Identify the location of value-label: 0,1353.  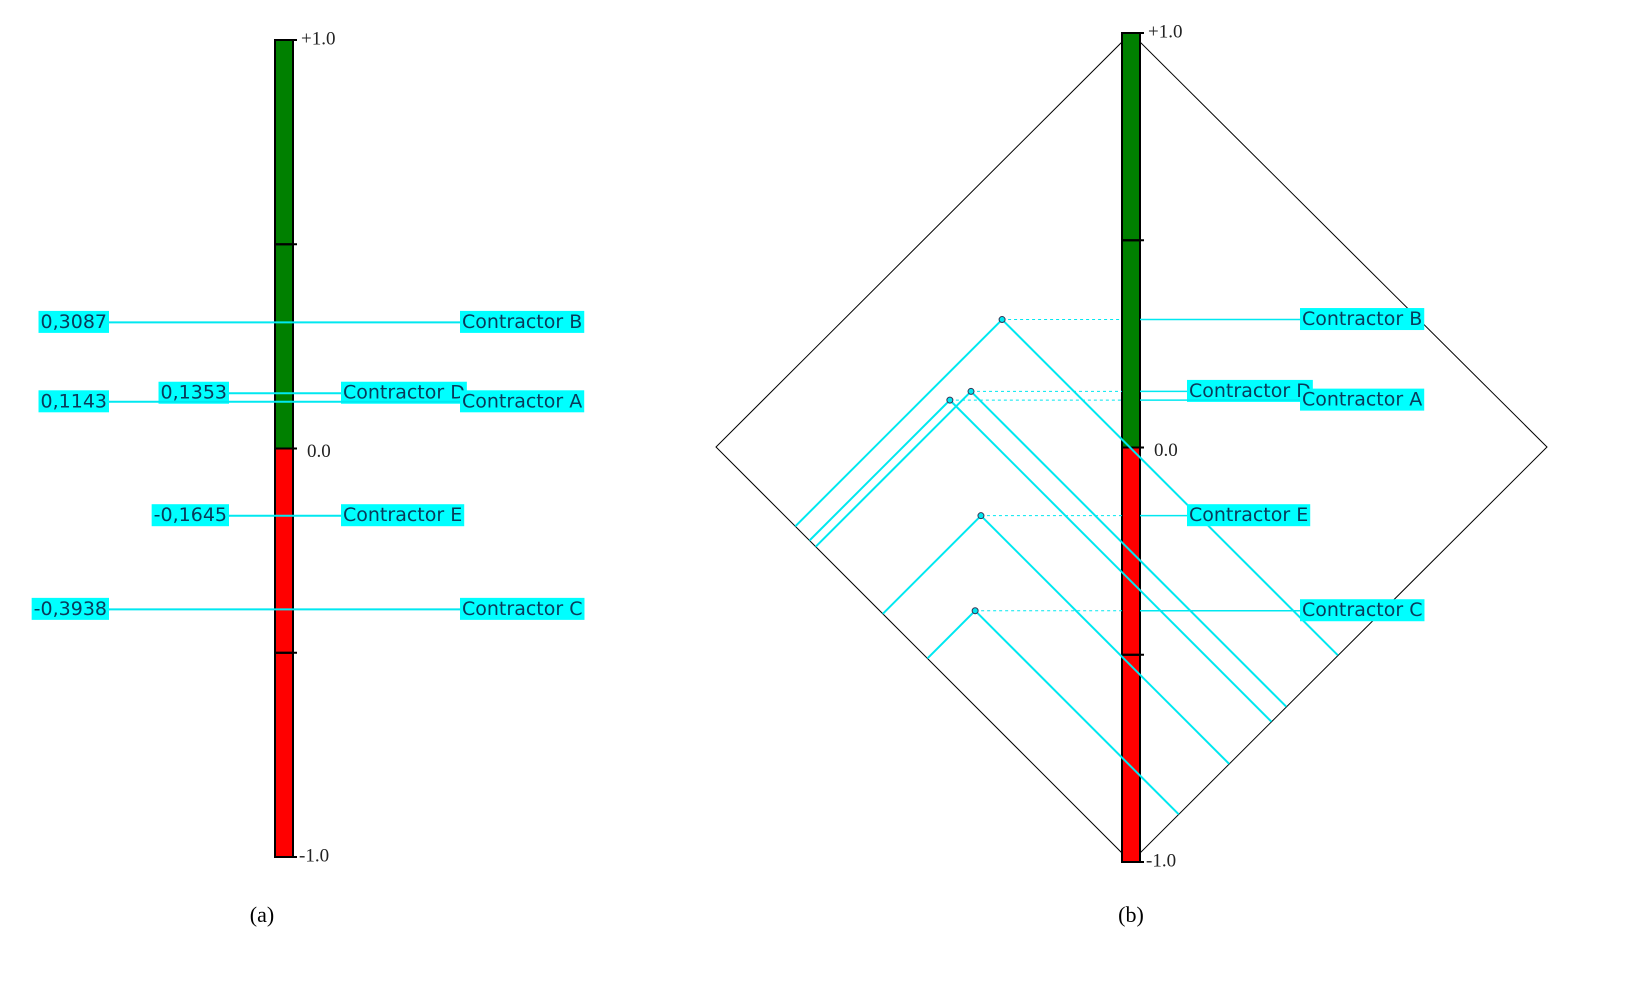
(194, 393).